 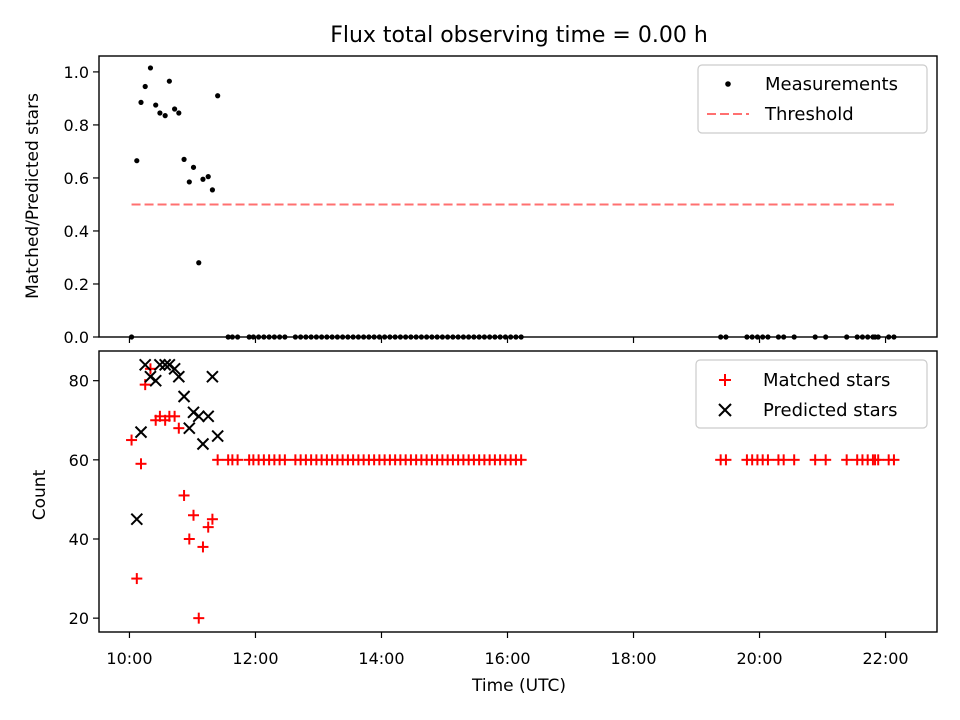 What do you see at coordinates (885, 658) in the screenshot?
I see `x-tick-label: 22:00` at bounding box center [885, 658].